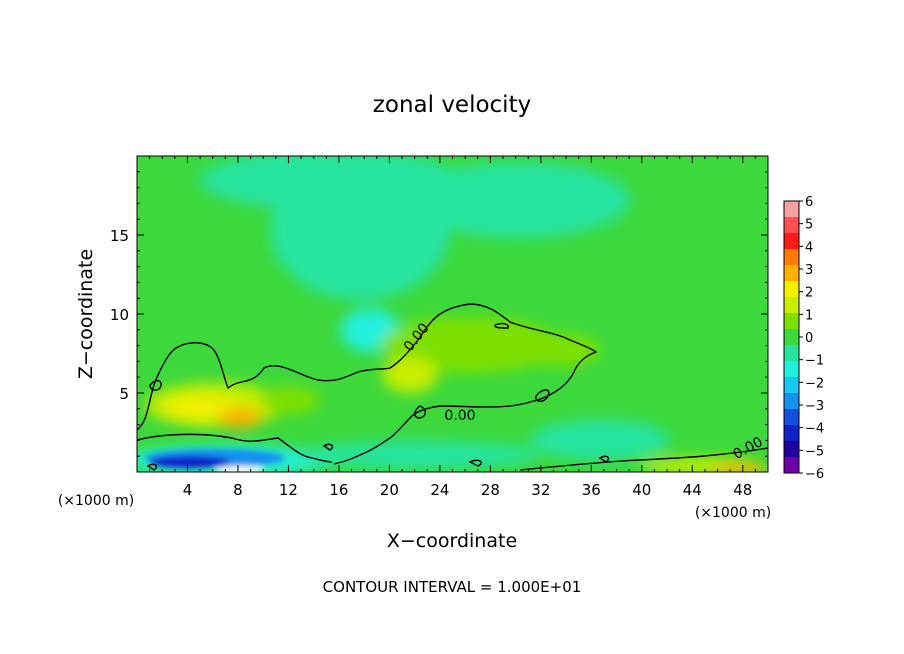 The height and width of the screenshot is (654, 904). What do you see at coordinates (124, 394) in the screenshot?
I see `y-tick-label: 5` at bounding box center [124, 394].